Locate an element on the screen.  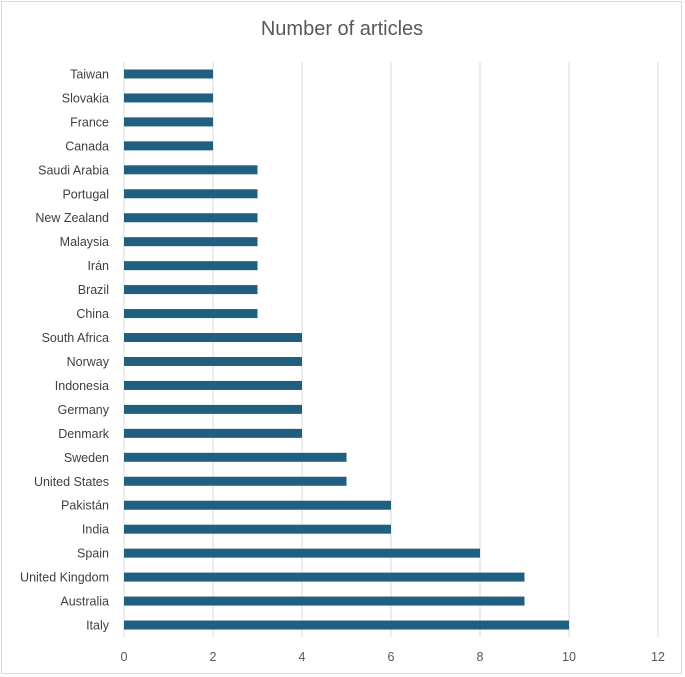
x-tick-label: 6 is located at coordinates (391, 657).